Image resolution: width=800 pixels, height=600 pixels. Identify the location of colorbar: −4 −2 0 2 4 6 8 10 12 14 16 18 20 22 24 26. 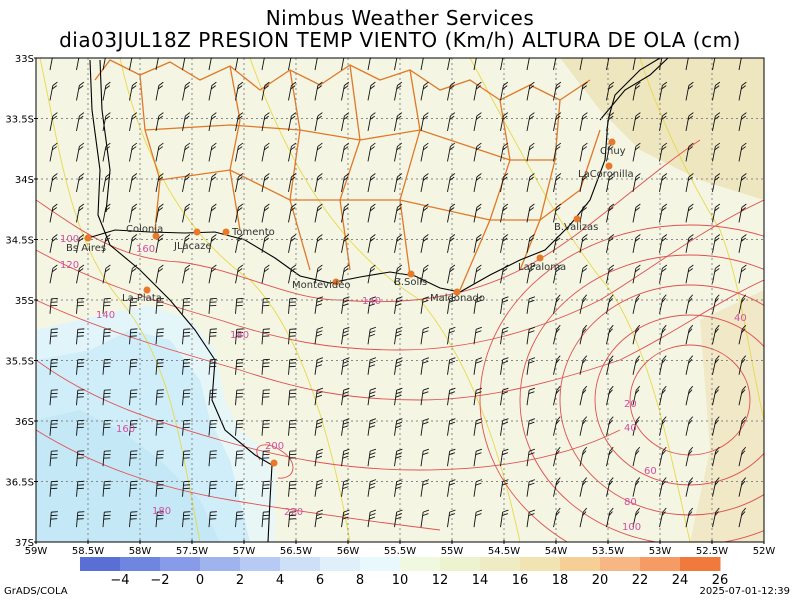
(404, 572).